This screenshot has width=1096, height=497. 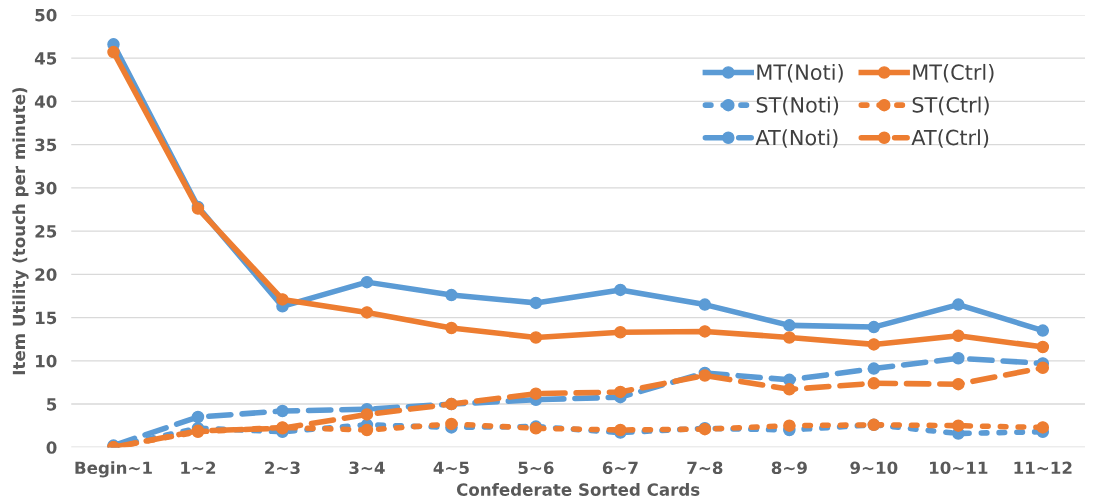 What do you see at coordinates (46, 274) in the screenshot?
I see `y-tick-label: 20` at bounding box center [46, 274].